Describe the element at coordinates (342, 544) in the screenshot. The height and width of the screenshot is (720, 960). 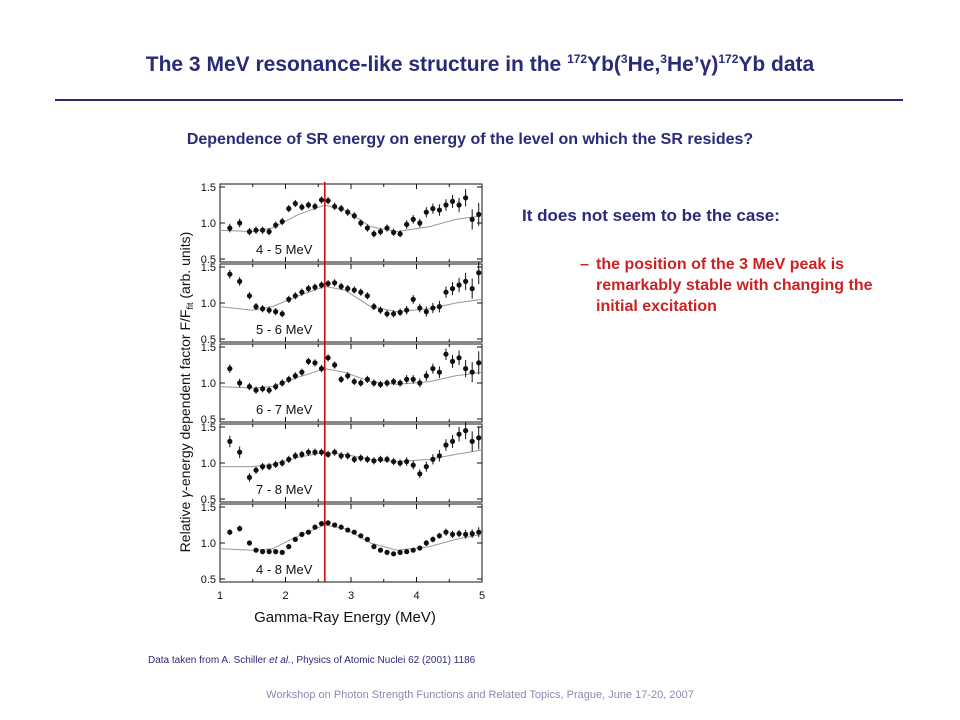
I see `panel-5: 0.5 1.0 1.5 4 - 8 MeV` at that location.